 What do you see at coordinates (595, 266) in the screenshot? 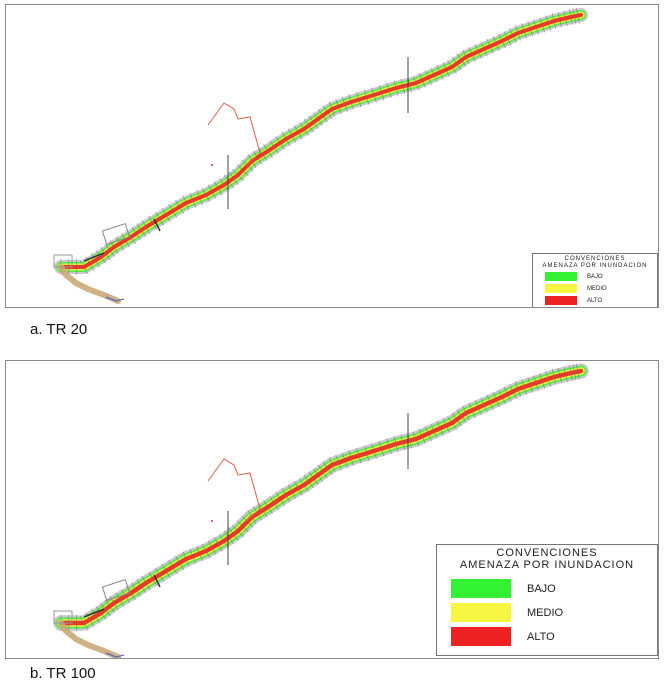
I see `legend-subtitle: AMENAZA POR INUNDACION` at bounding box center [595, 266].